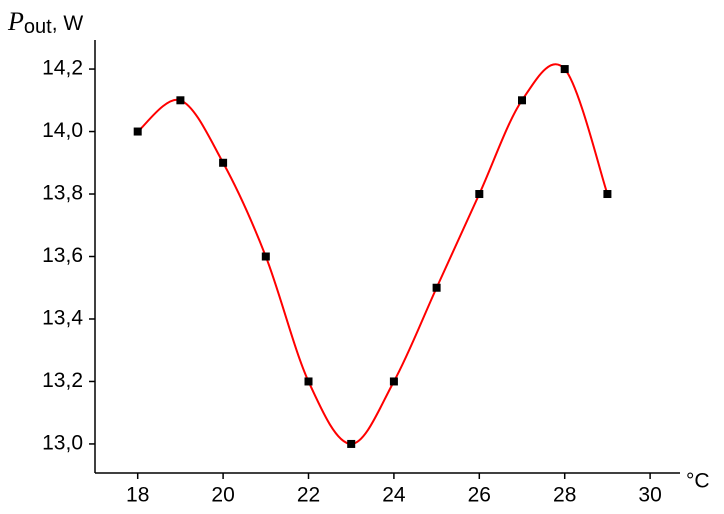 This screenshot has height=514, width=724. Describe the element at coordinates (564, 495) in the screenshot. I see `x-tick-label: 28` at that location.